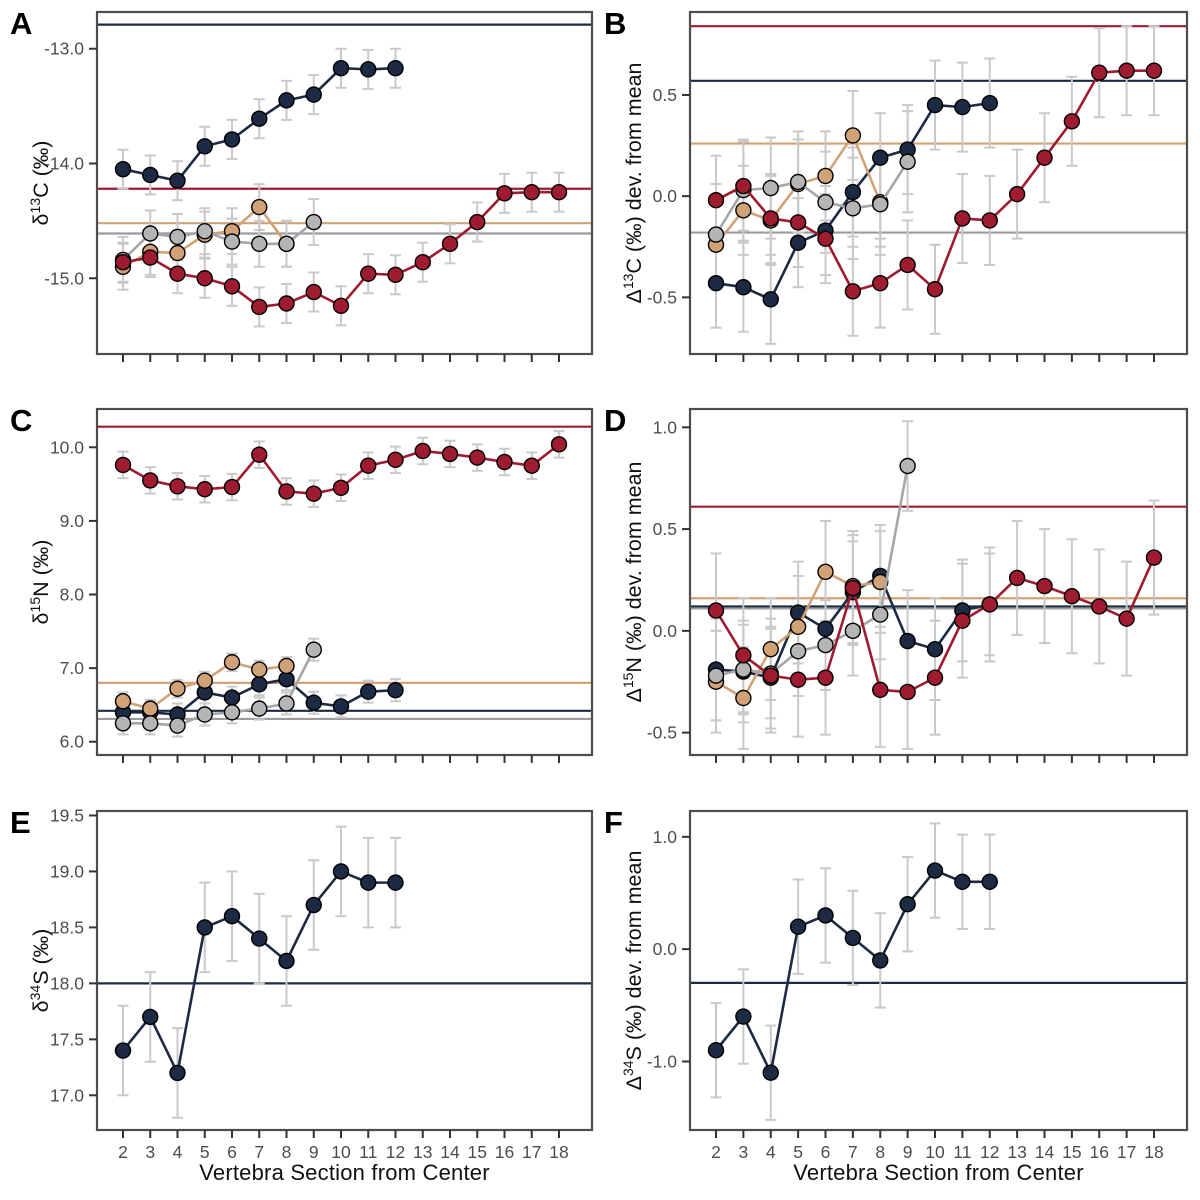 This screenshot has height=1200, width=1200. I want to click on y-tick-label: -15.0, so click(64, 278).